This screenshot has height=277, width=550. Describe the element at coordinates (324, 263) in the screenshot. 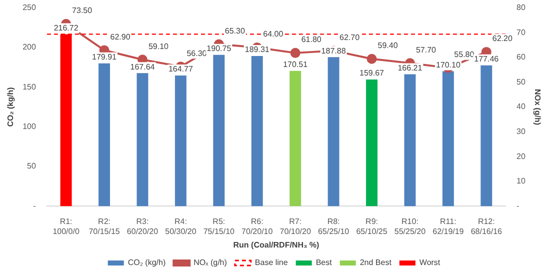

I see `legend-label: Best` at that location.